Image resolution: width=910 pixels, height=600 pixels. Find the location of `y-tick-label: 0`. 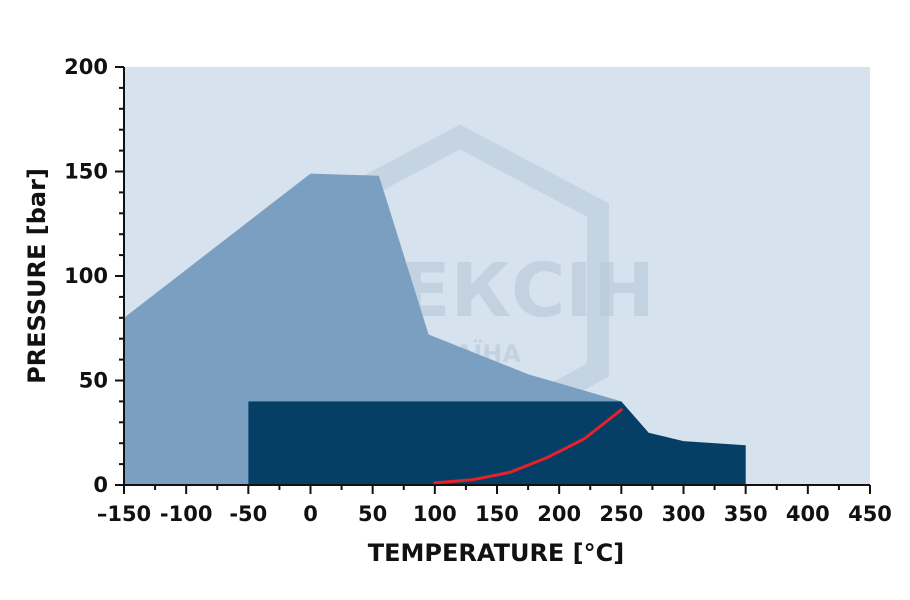

y-tick-label: 0 is located at coordinates (100, 485).